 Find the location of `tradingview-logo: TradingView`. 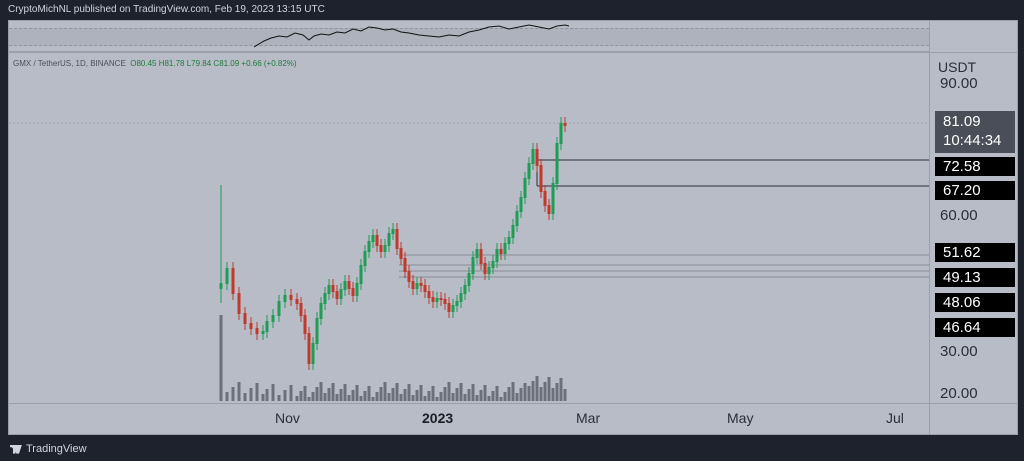

tradingview-logo: TradingView is located at coordinates (48, 449).